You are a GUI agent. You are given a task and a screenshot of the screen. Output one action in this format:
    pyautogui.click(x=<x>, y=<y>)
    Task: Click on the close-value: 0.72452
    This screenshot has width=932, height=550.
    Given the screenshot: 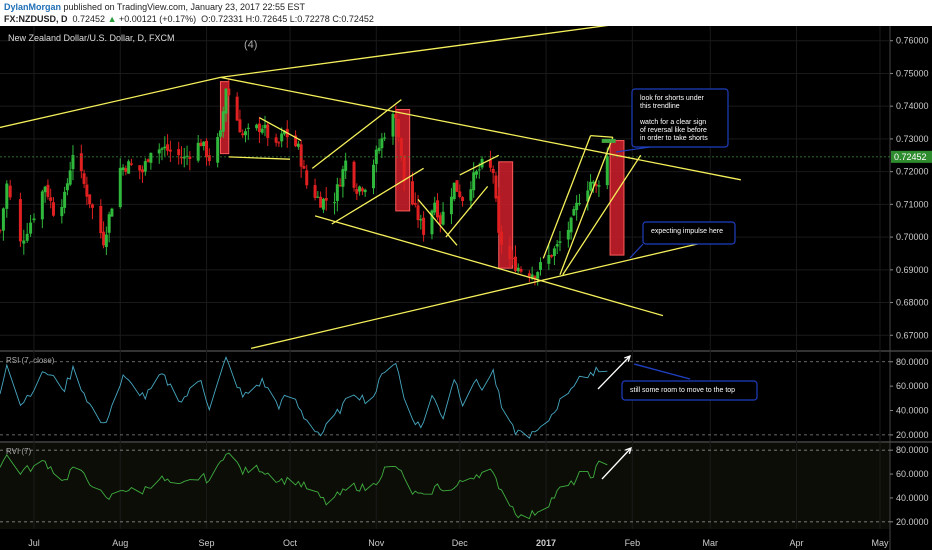 What is the action you would take?
    pyautogui.click(x=357, y=19)
    